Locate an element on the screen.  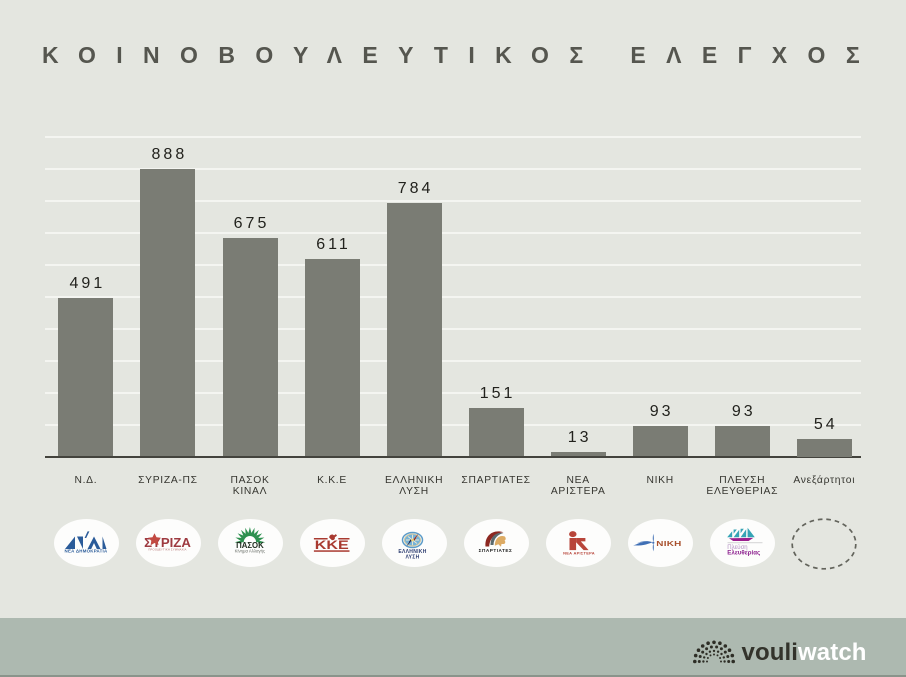
svg-text: ΣΠΑΡΤΙΑΤΕΣ is located at coordinates (495, 550).